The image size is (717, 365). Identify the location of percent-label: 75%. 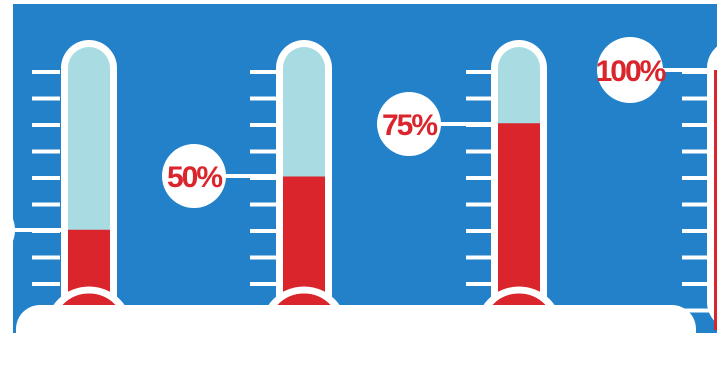
(409, 125).